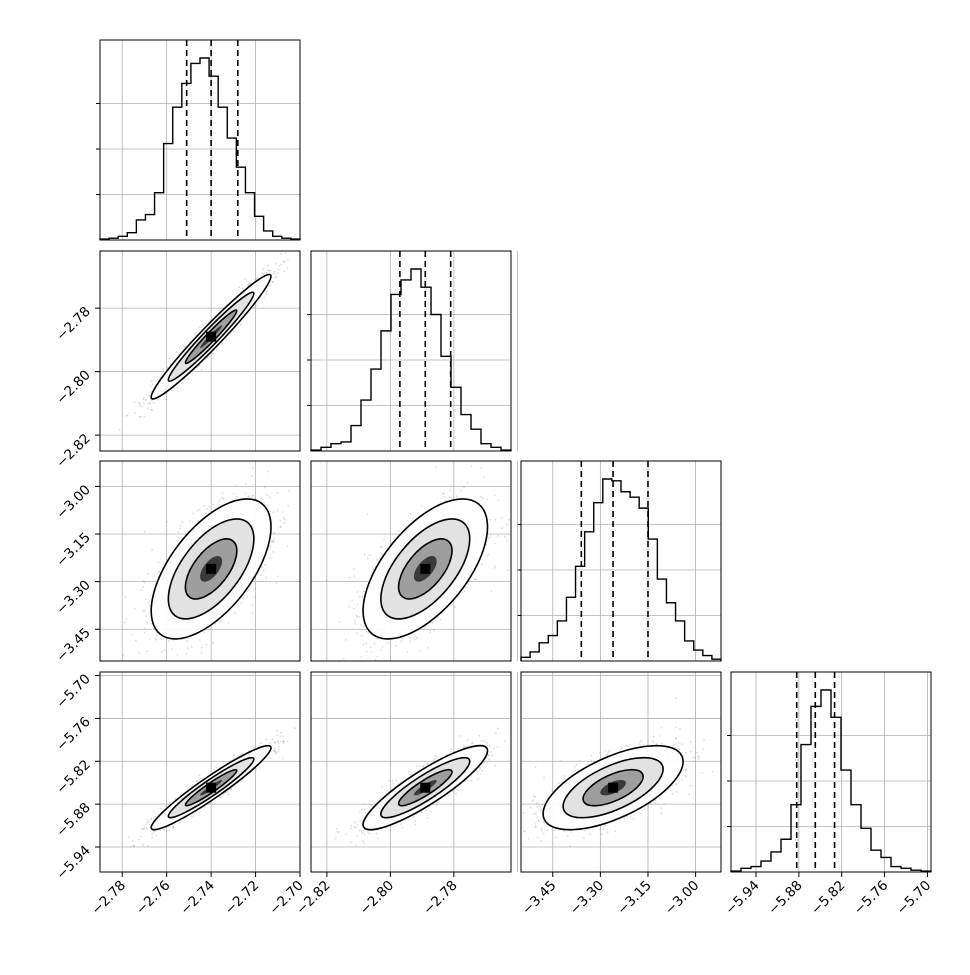 Image resolution: width=970 pixels, height=975 pixels. I want to click on scatter-panel, so click(414, 561).